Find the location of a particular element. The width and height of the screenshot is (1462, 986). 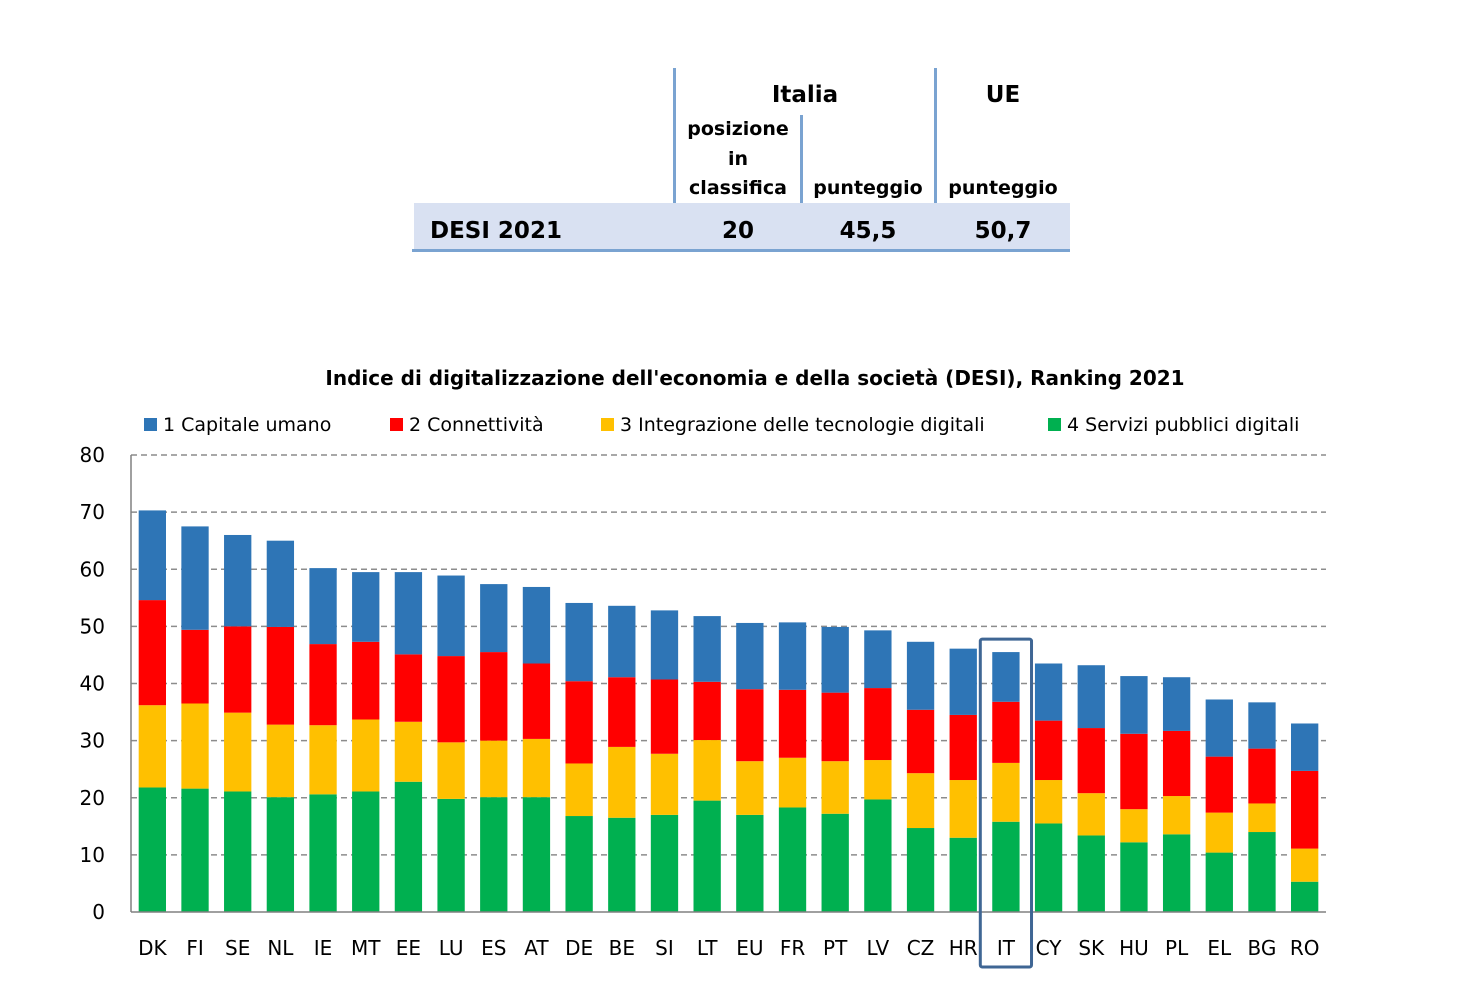

bar-segment-EU-s3 is located at coordinates (750, 725).